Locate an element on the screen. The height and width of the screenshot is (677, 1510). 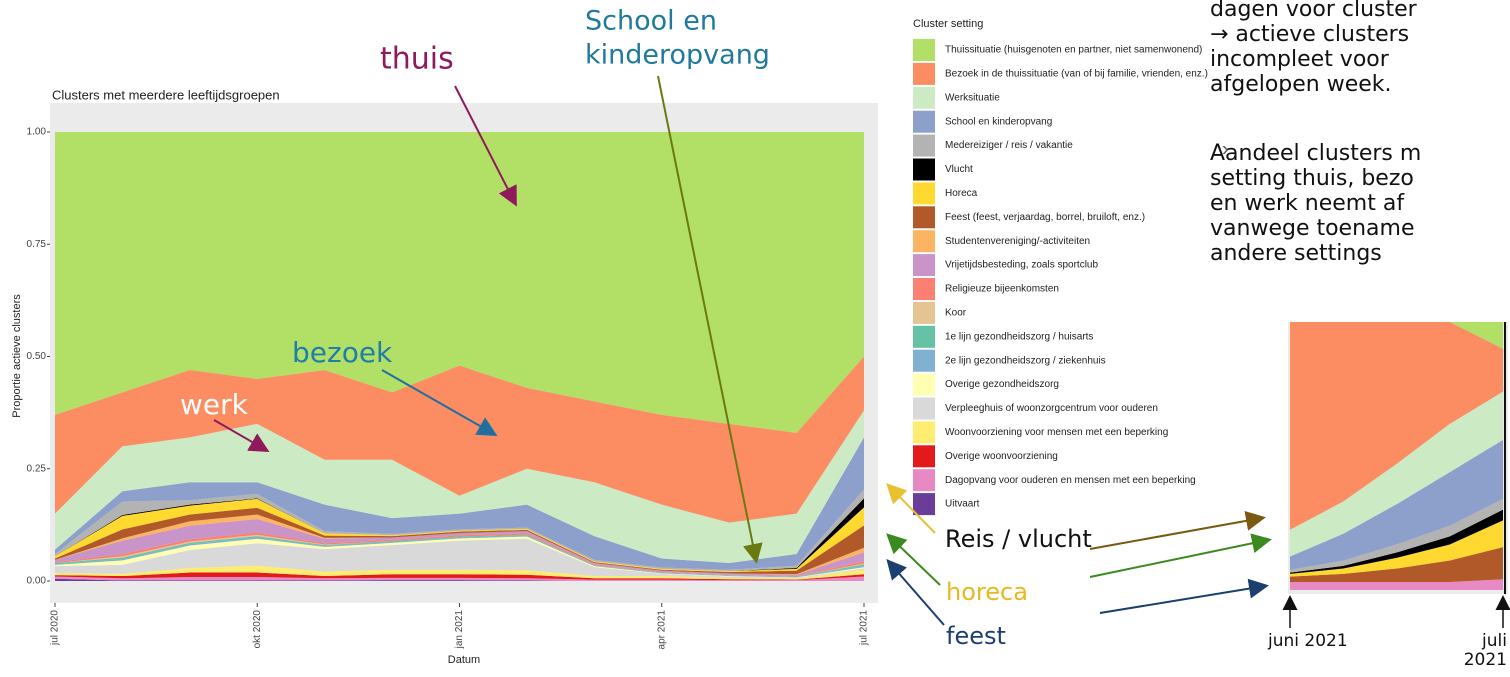
x-tick-label: okt 2020 is located at coordinates (257, 629).